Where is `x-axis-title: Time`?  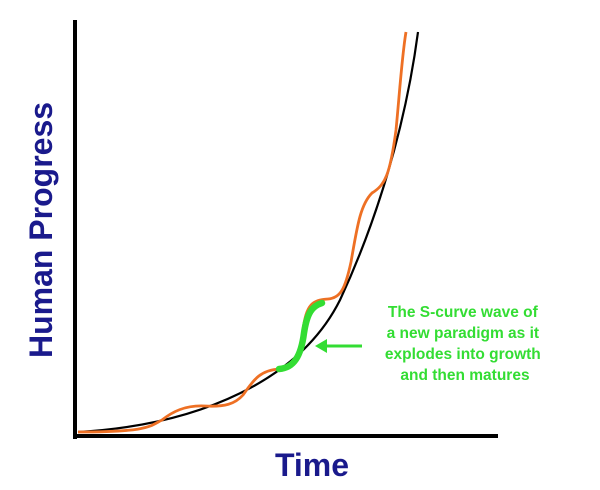
x-axis-title: Time is located at coordinates (312, 465).